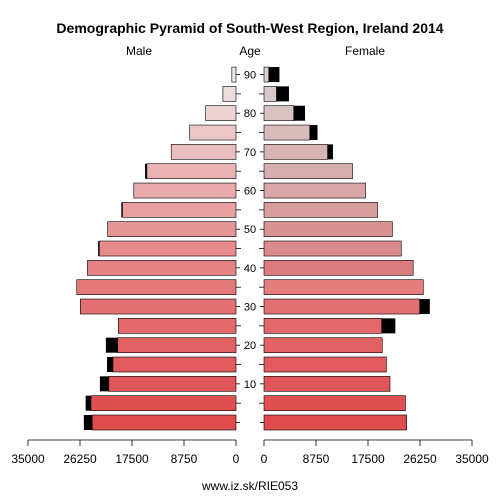 The height and width of the screenshot is (500, 500). I want to click on male-bar-90+, so click(234, 74).